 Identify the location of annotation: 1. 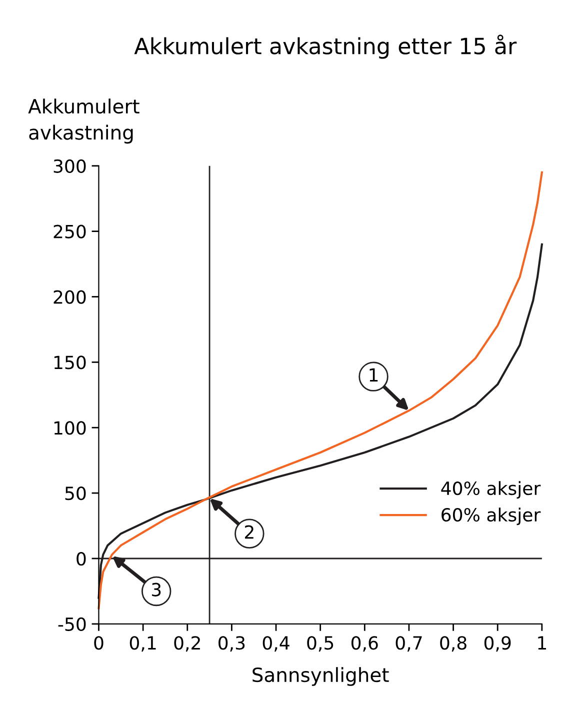
(374, 375).